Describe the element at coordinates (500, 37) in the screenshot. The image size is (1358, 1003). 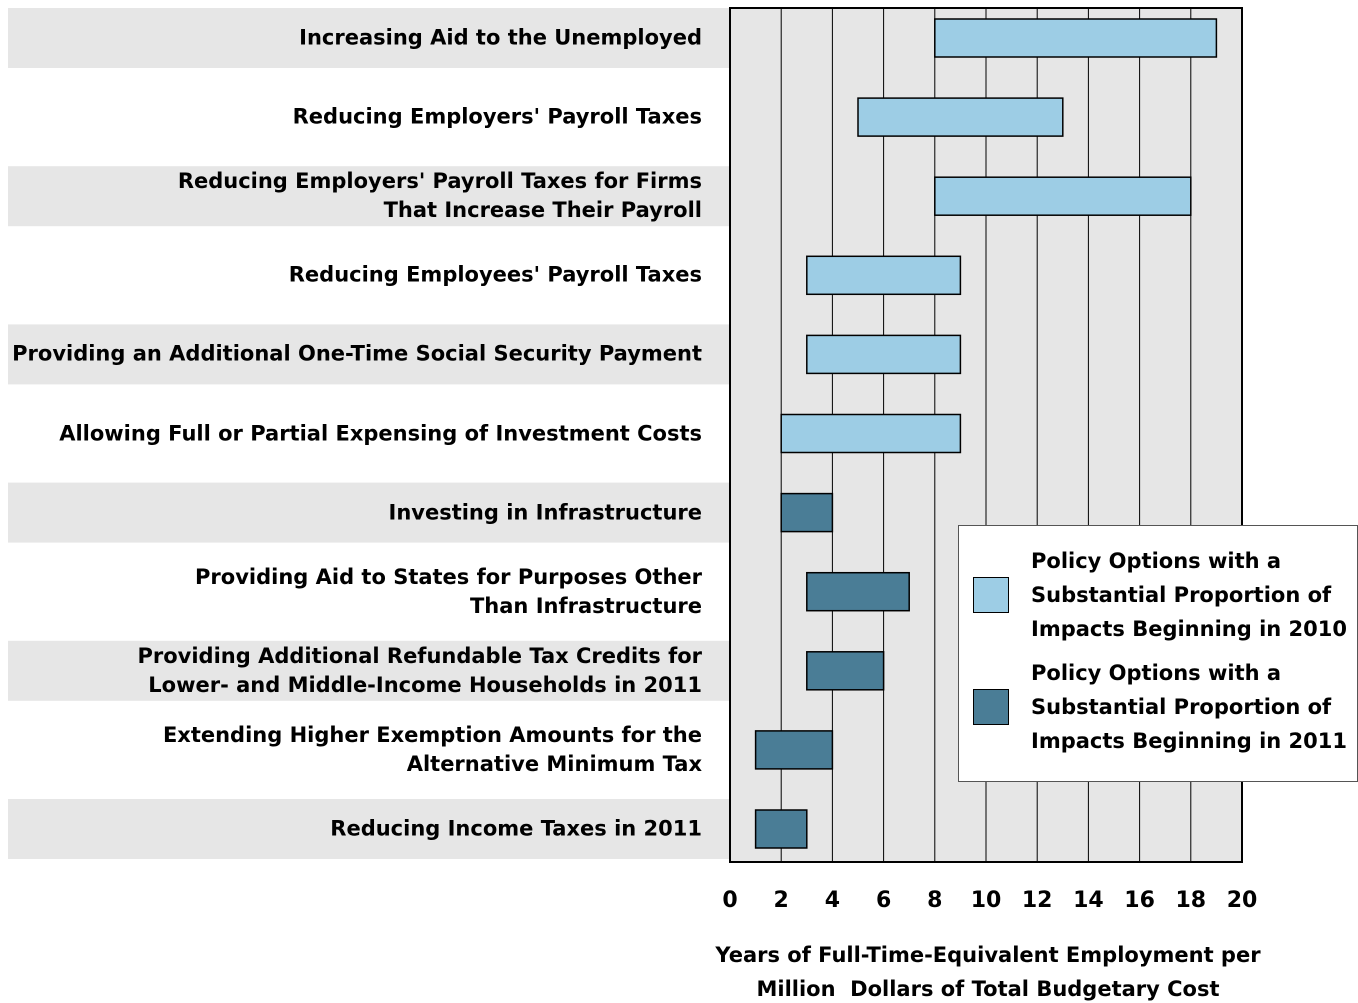
I see `category-label: Increasing Aid to the Unemployed` at that location.